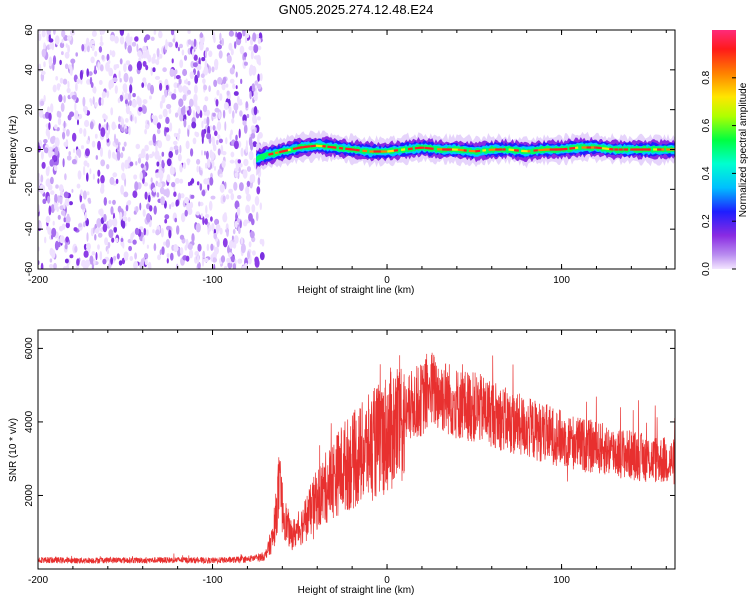 Image resolution: width=750 pixels, height=605 pixels. Describe the element at coordinates (706, 77) in the screenshot. I see `colorbar-tick-label: 0.8` at that location.